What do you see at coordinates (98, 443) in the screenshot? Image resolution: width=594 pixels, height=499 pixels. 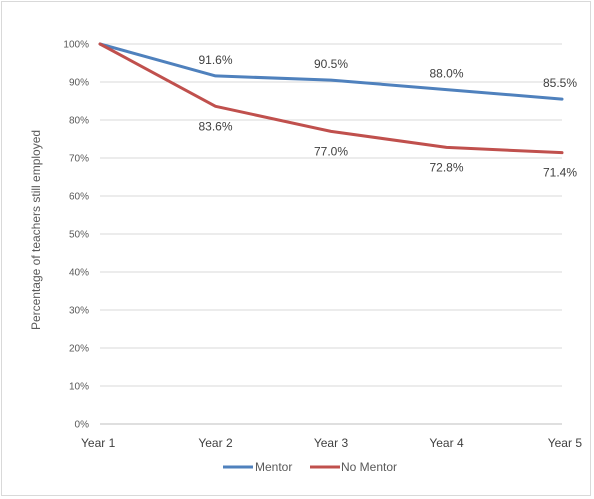 I see `x-tick-label: Year 1` at bounding box center [98, 443].